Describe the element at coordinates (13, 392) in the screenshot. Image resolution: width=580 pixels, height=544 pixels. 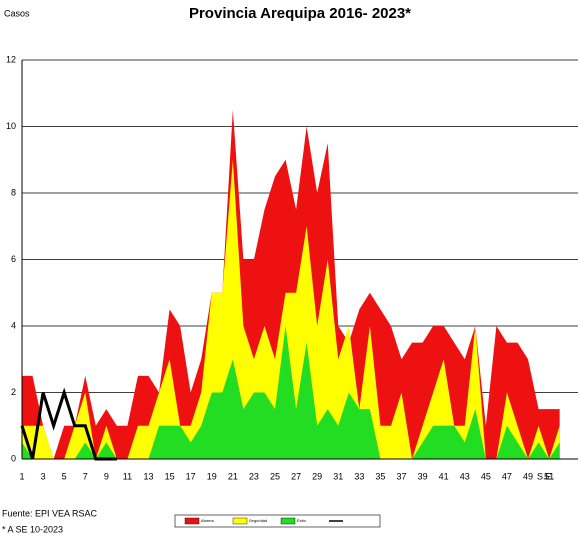
I see `y-tick-label: 2` at that location.